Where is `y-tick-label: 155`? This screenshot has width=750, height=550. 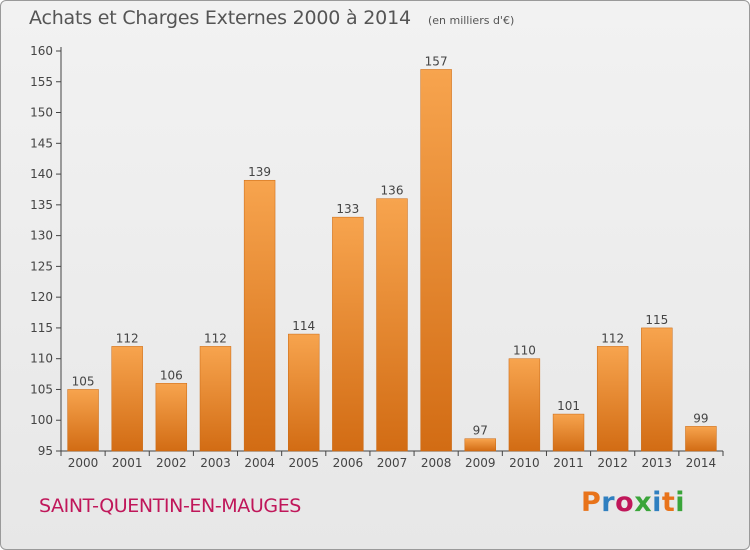
y-tick-label: 155 is located at coordinates (41, 82).